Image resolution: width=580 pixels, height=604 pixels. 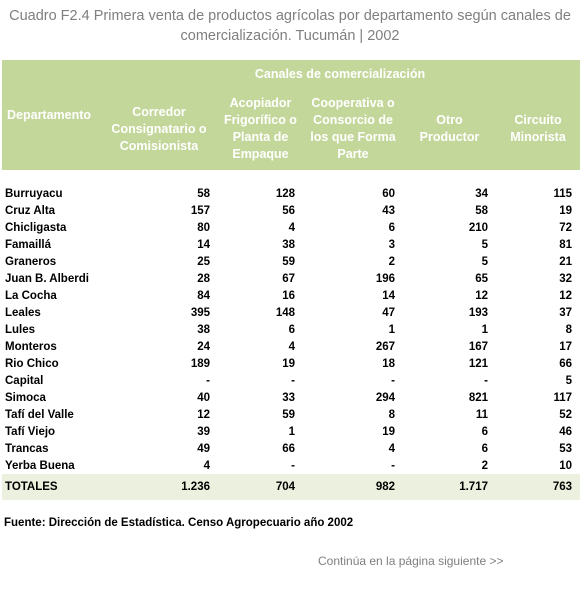 I want to click on row: Tafí del Valle 12 59 8 11 52, so click(x=291, y=414).